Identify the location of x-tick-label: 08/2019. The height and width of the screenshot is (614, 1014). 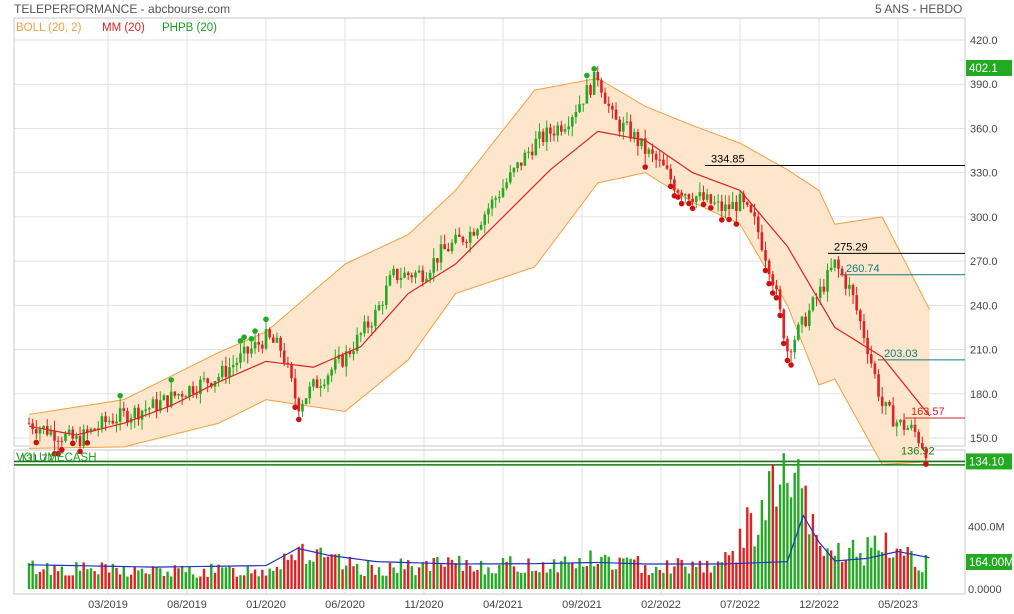
(187, 605).